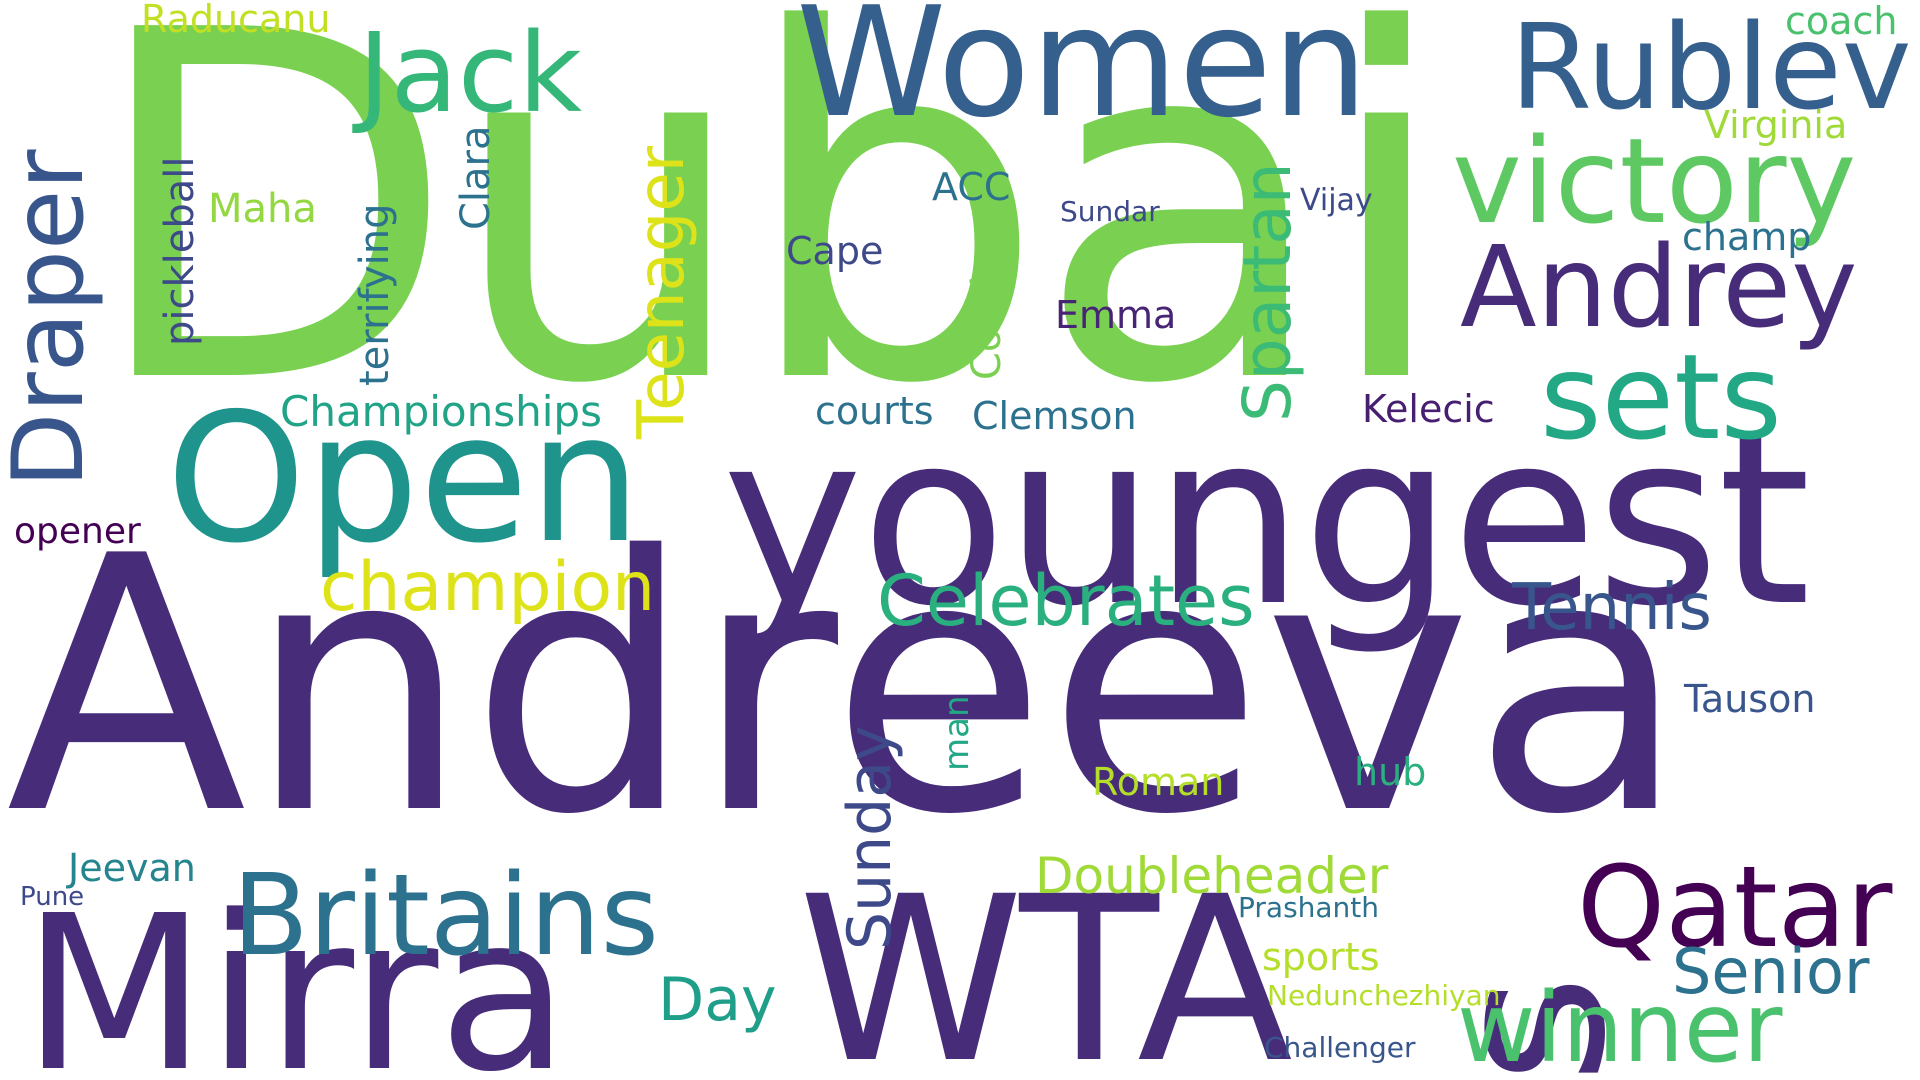 The image size is (1920, 1080). What do you see at coordinates (971, 187) in the screenshot?
I see `word-acc: ACC` at bounding box center [971, 187].